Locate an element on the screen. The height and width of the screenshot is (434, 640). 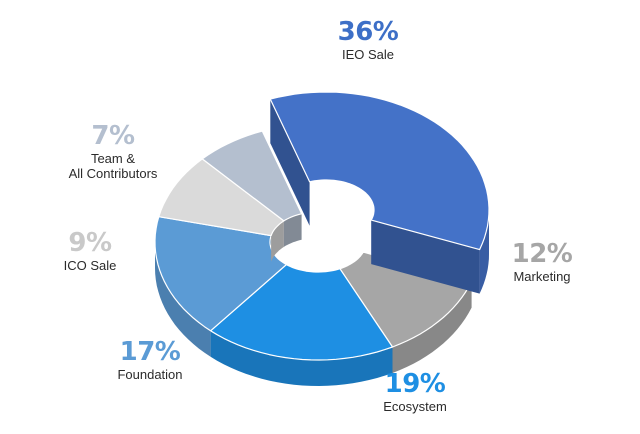
label-marketing: 12% Marketing is located at coordinates (542, 262).